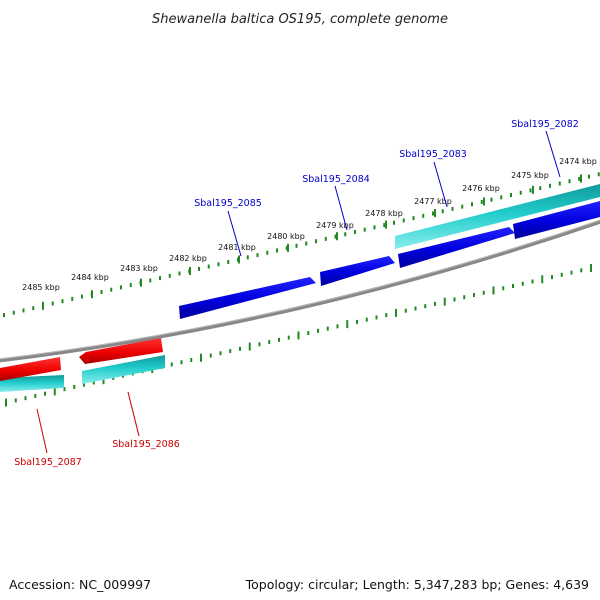 This screenshot has height=600, width=600. Describe the element at coordinates (41, 287) in the screenshot. I see `tick-label-2485: 2485 kbp` at that location.